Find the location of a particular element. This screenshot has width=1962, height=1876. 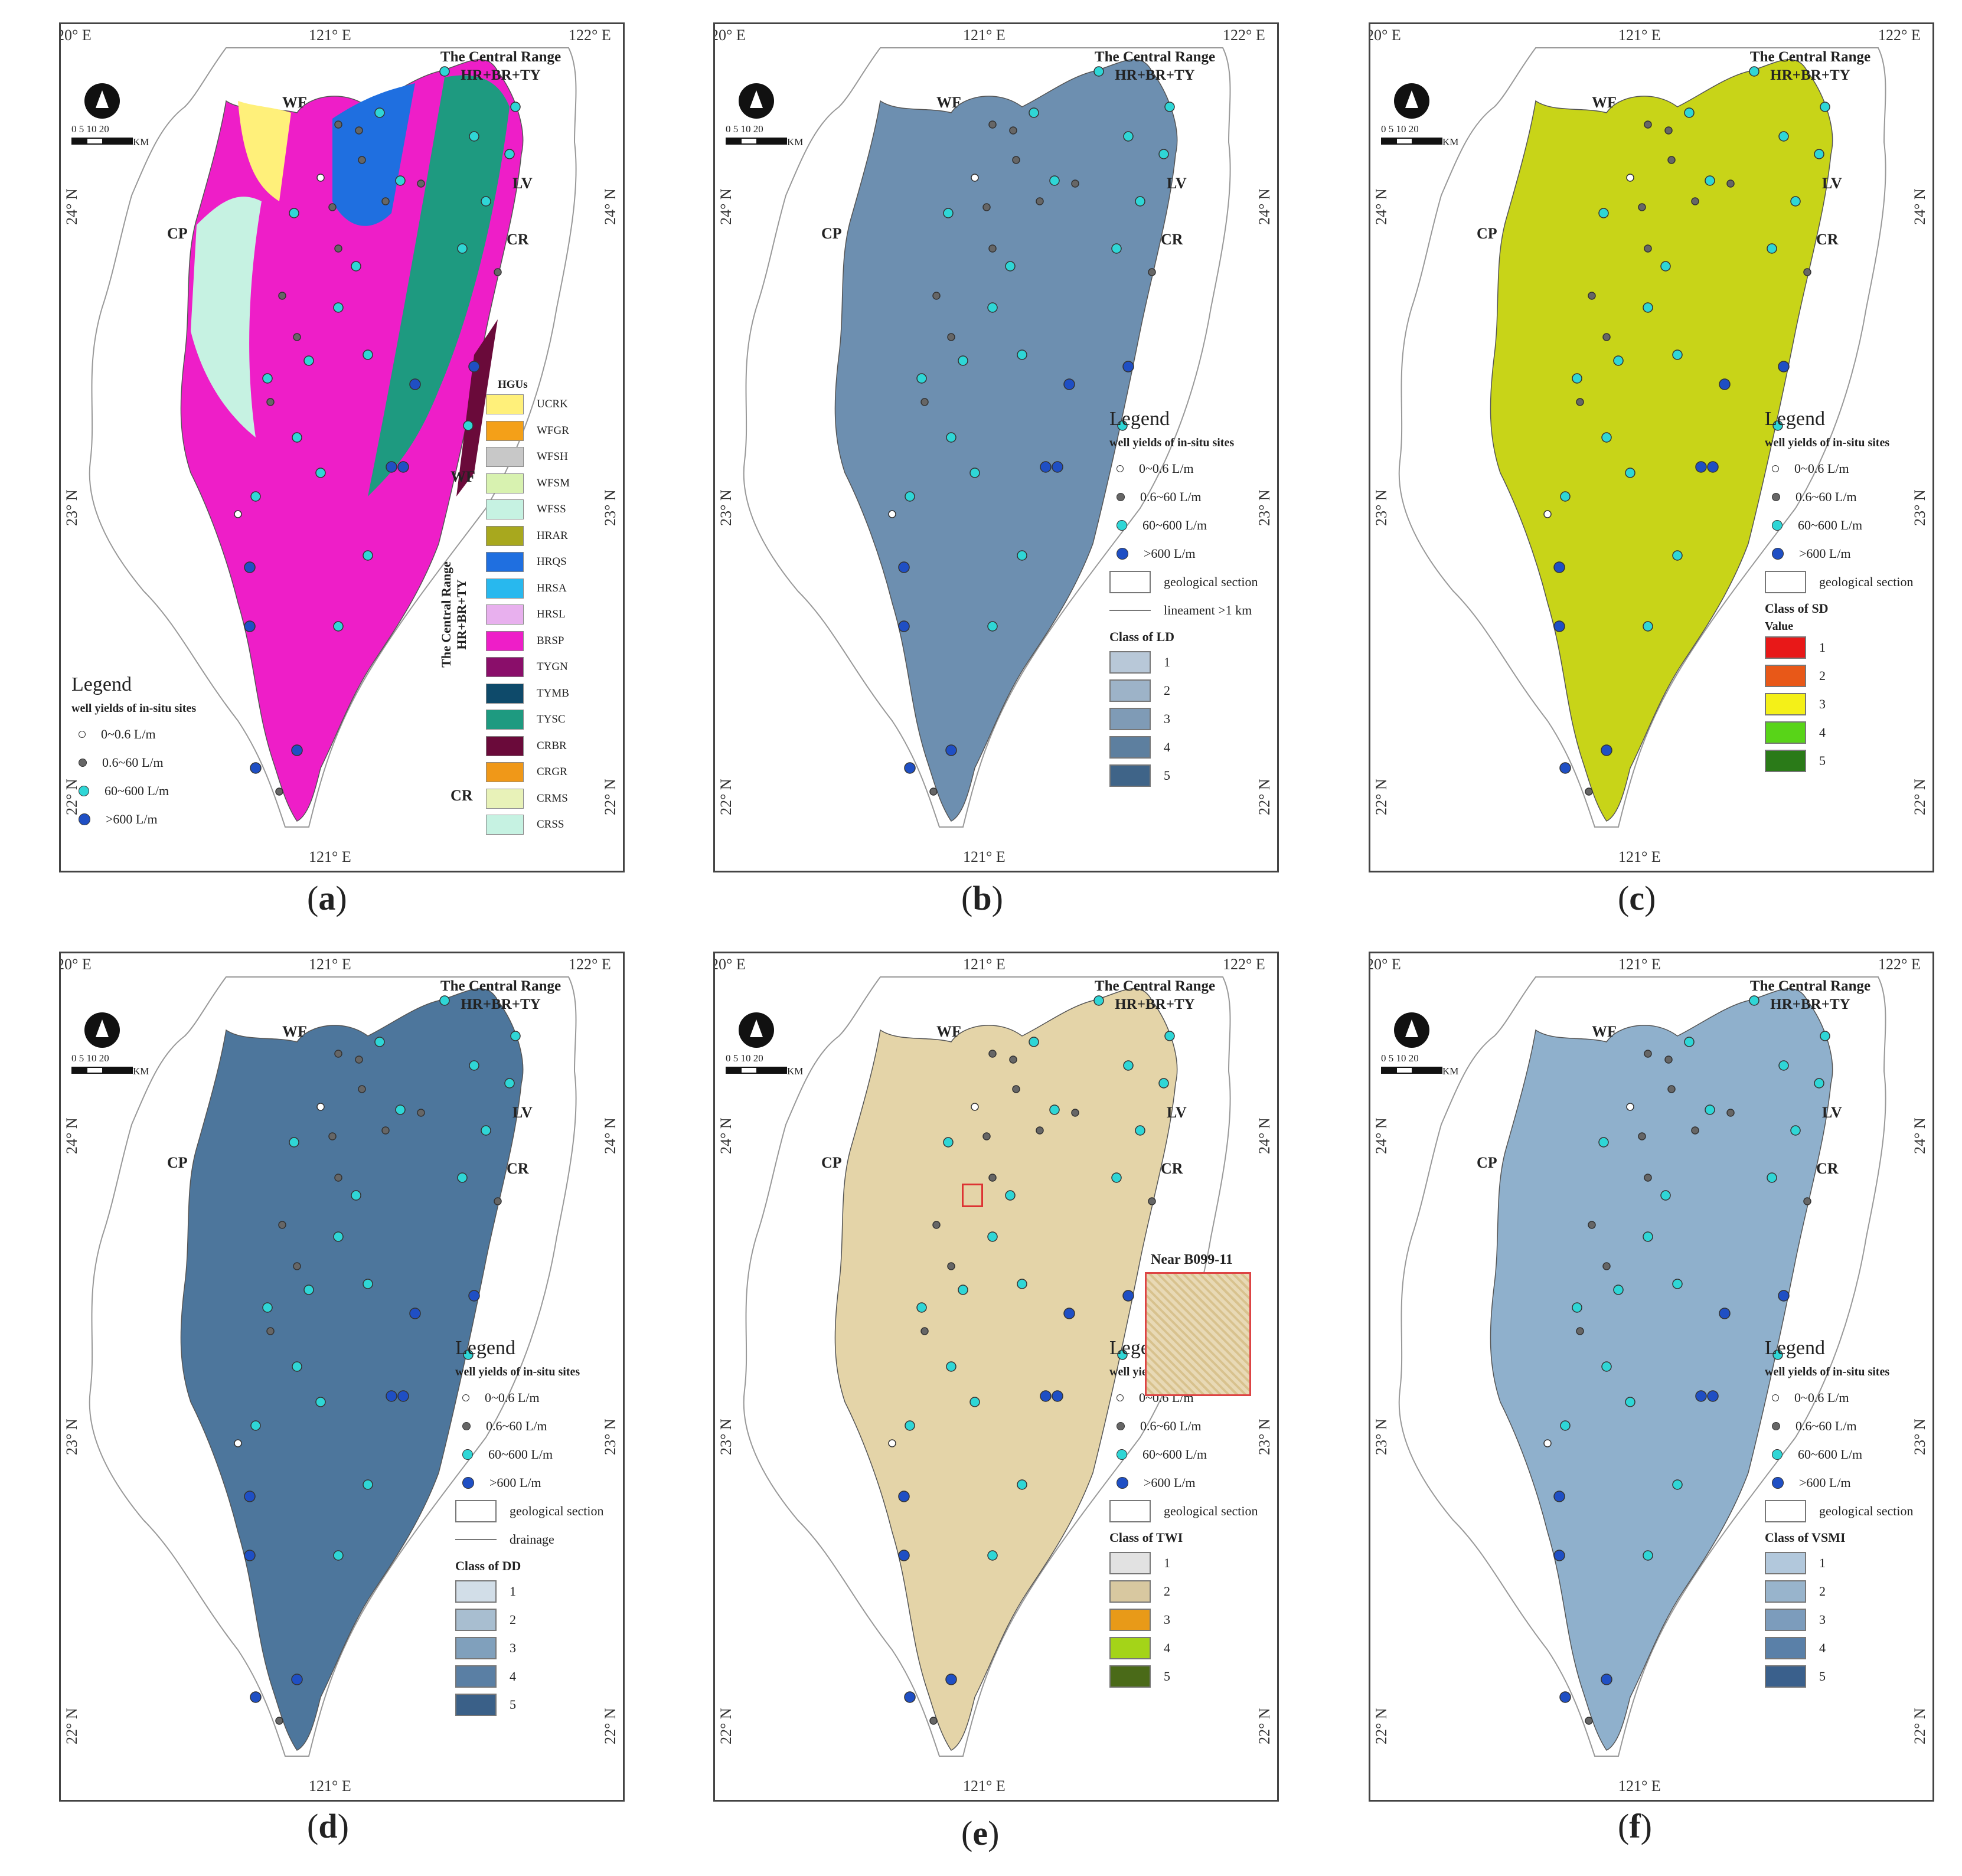

caption-d: (d) is located at coordinates (328, 1826).